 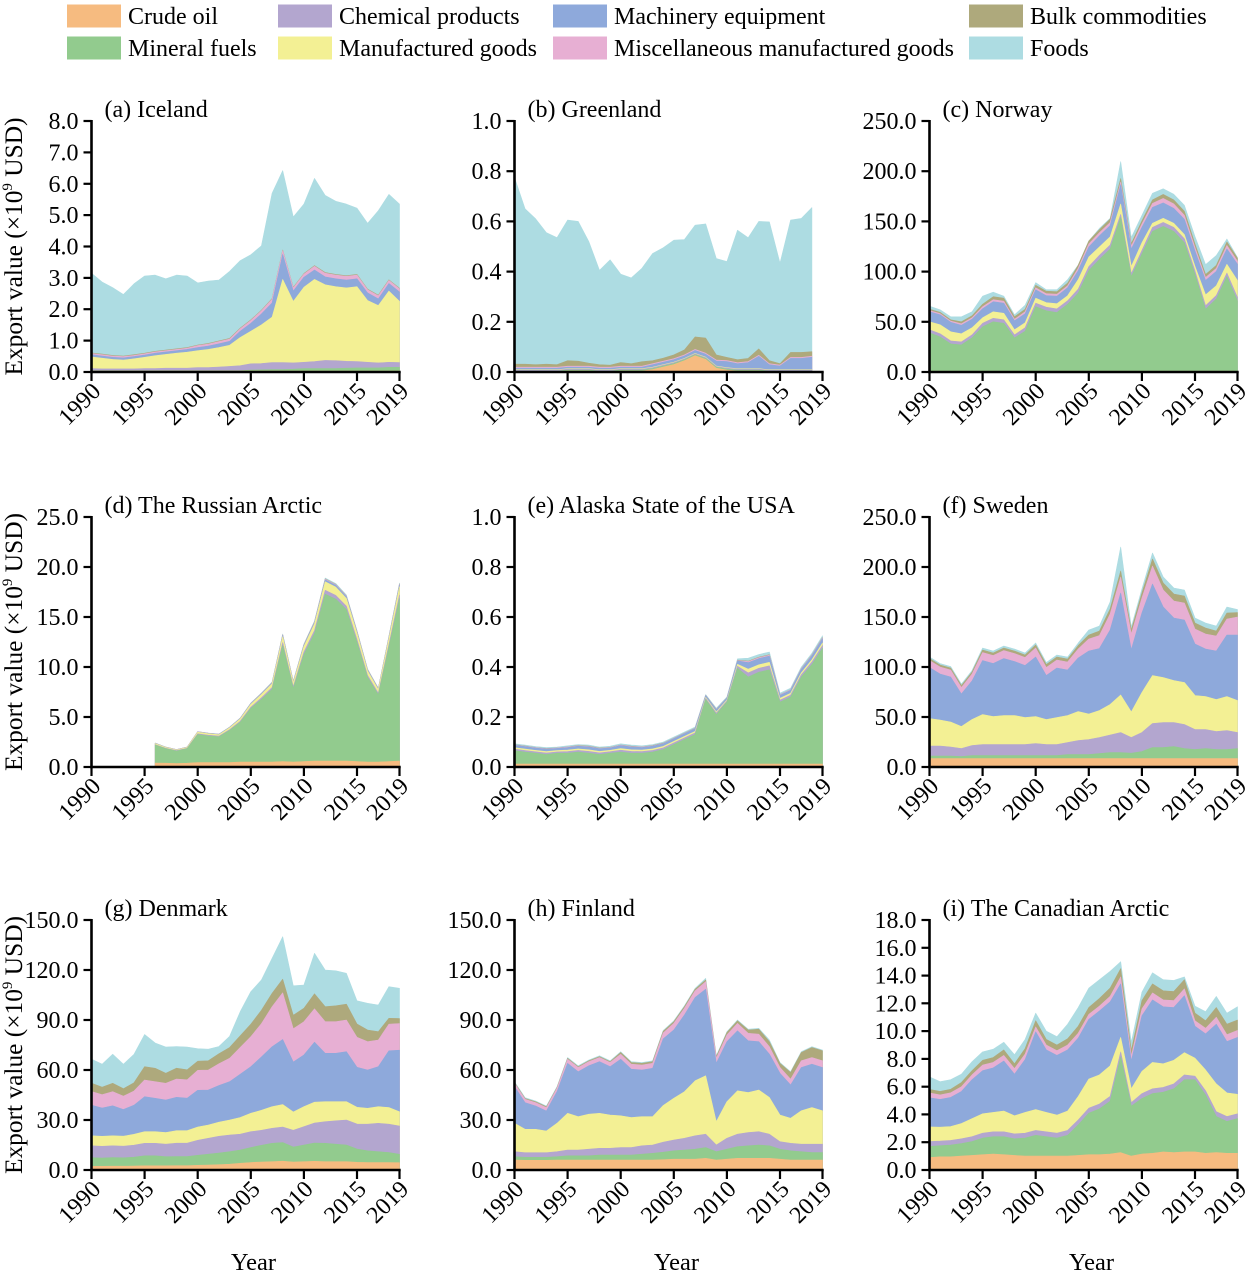 What do you see at coordinates (64, 279) in the screenshot?
I see `svg-text: 3.0` at bounding box center [64, 279].